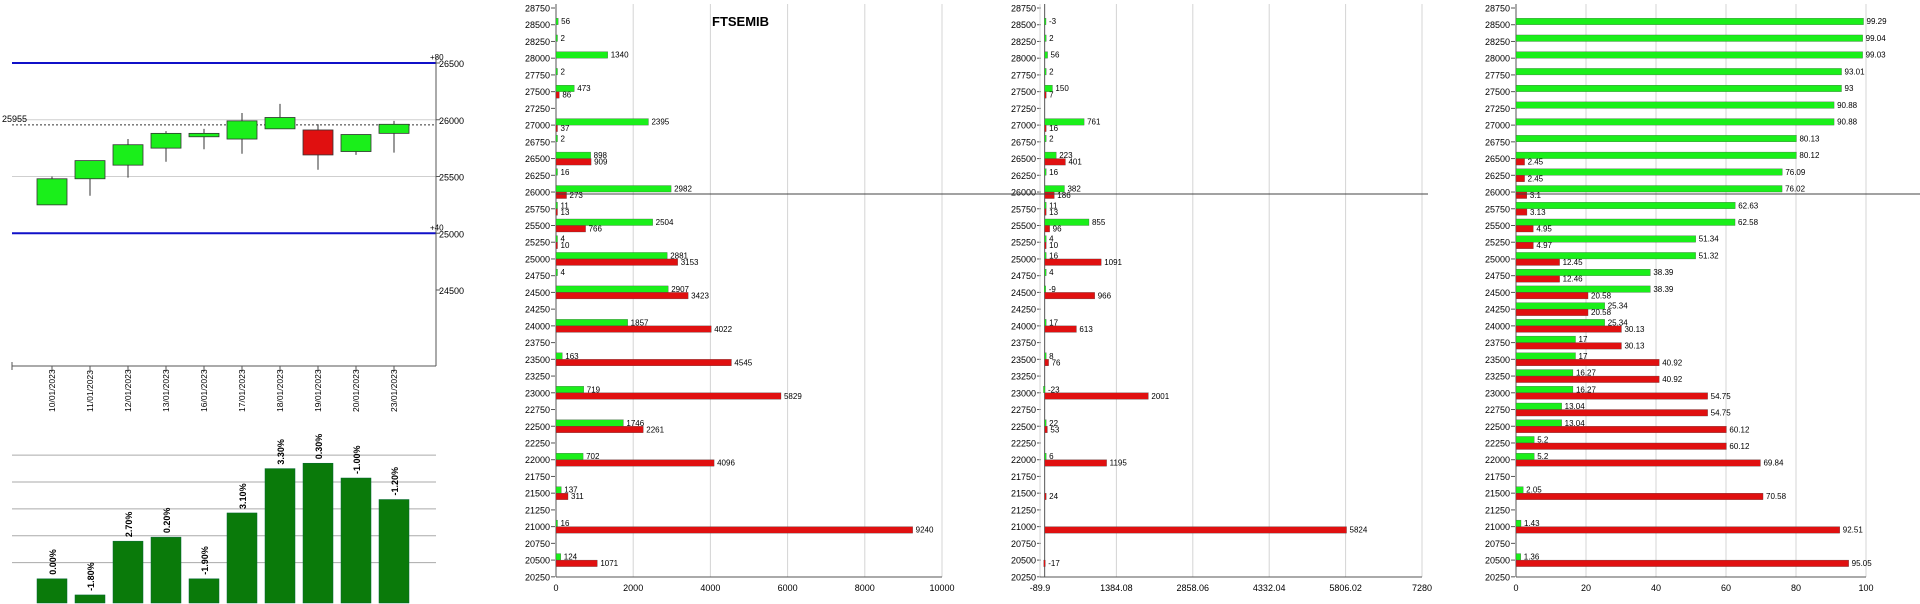  I want to click on pct-bar-label: 0.20%, so click(167, 521).